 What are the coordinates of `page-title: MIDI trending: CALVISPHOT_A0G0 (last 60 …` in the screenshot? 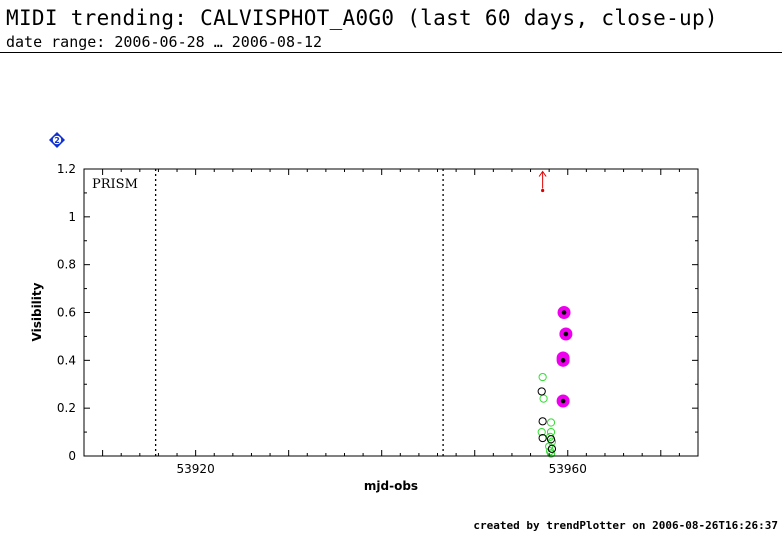 It's located at (362, 18).